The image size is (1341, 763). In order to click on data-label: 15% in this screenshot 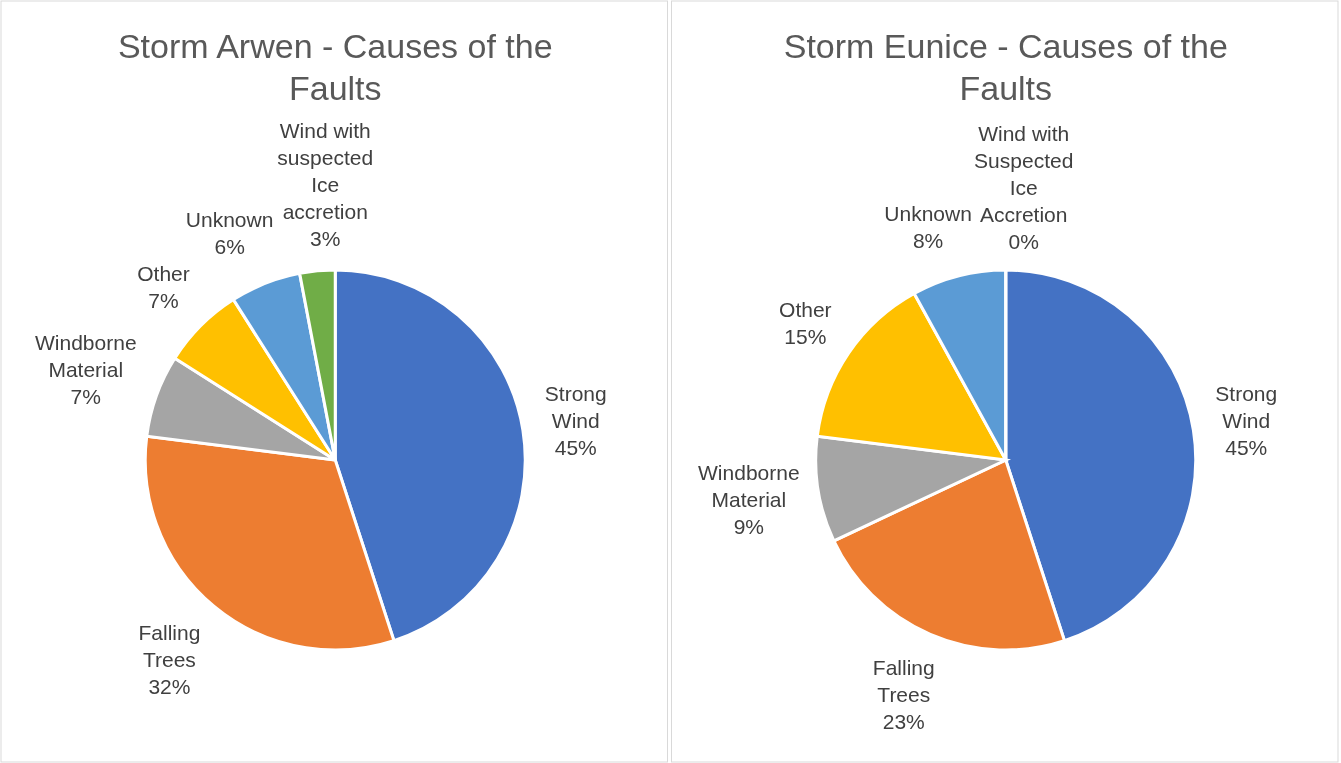, I will do `click(805, 336)`.